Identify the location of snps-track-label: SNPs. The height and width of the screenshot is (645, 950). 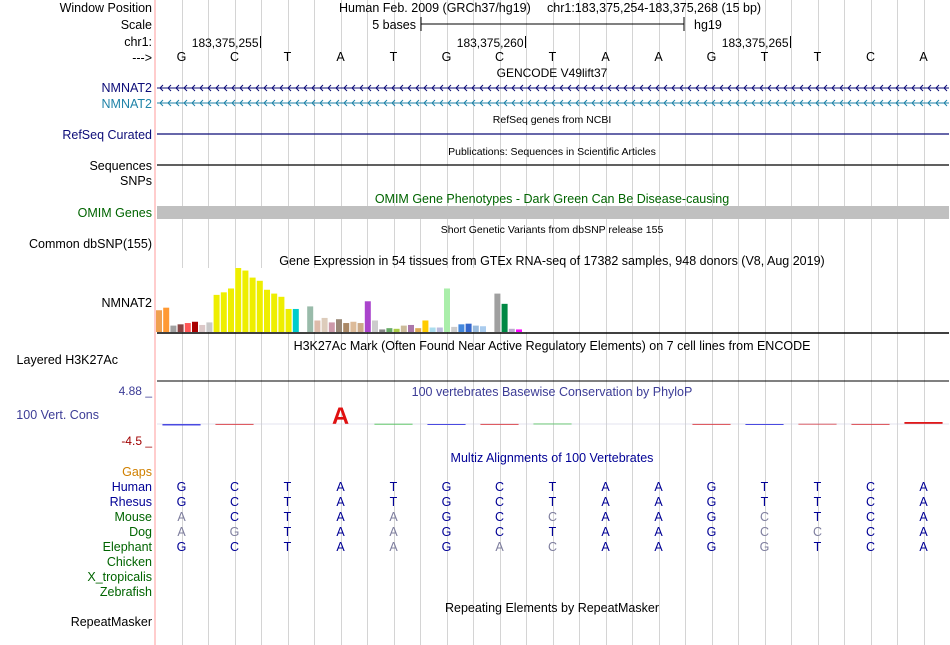
(136, 181).